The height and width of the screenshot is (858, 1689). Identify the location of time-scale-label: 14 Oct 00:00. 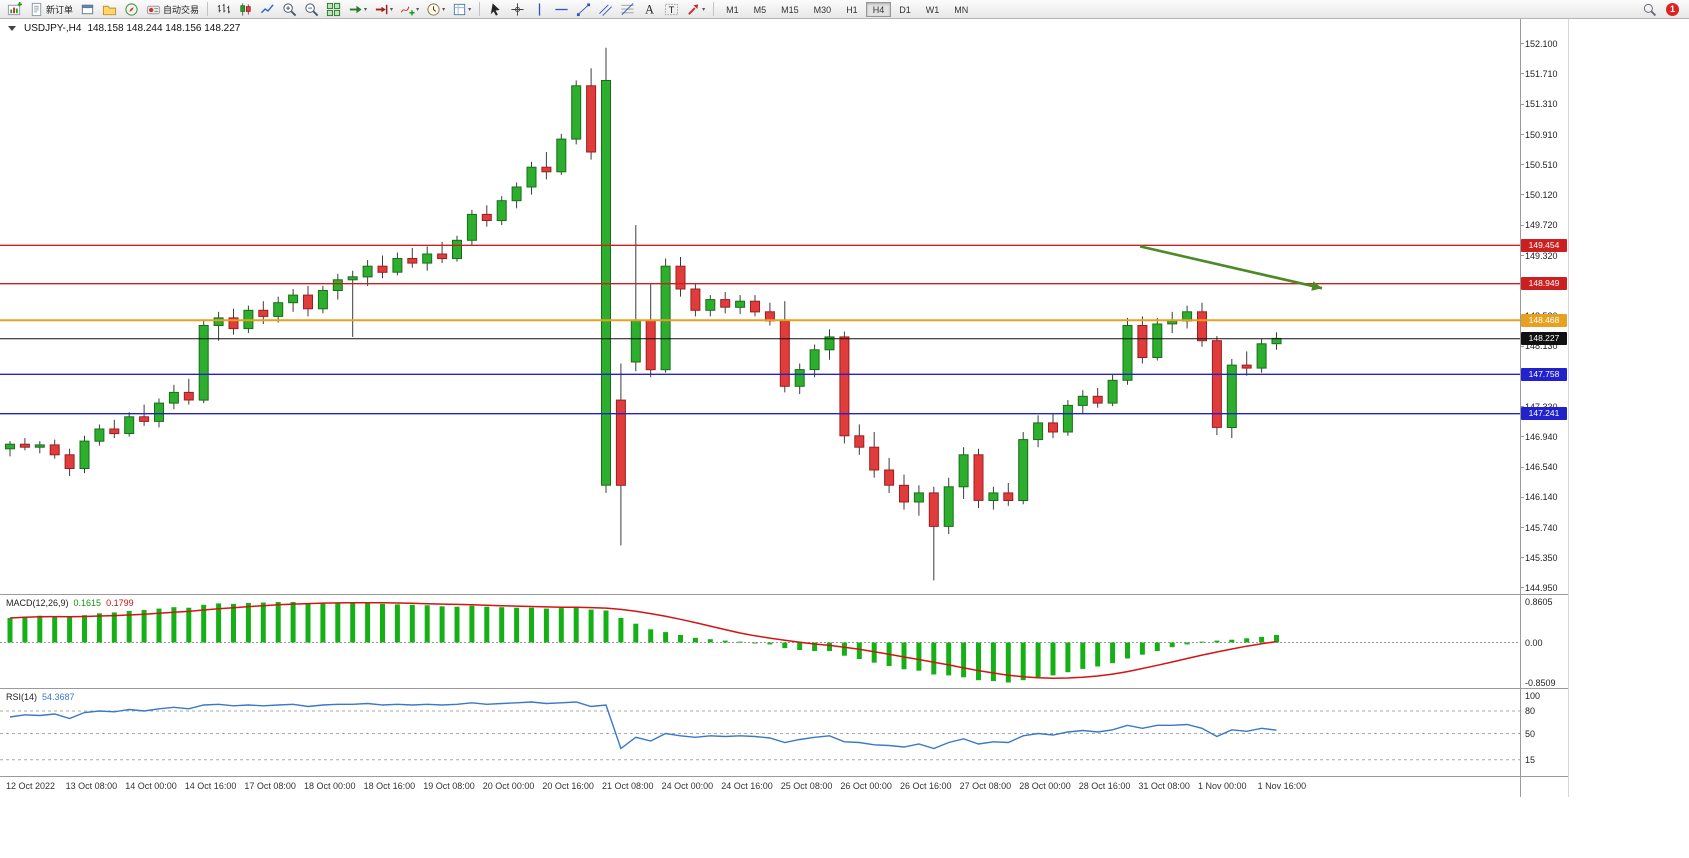
(151, 786).